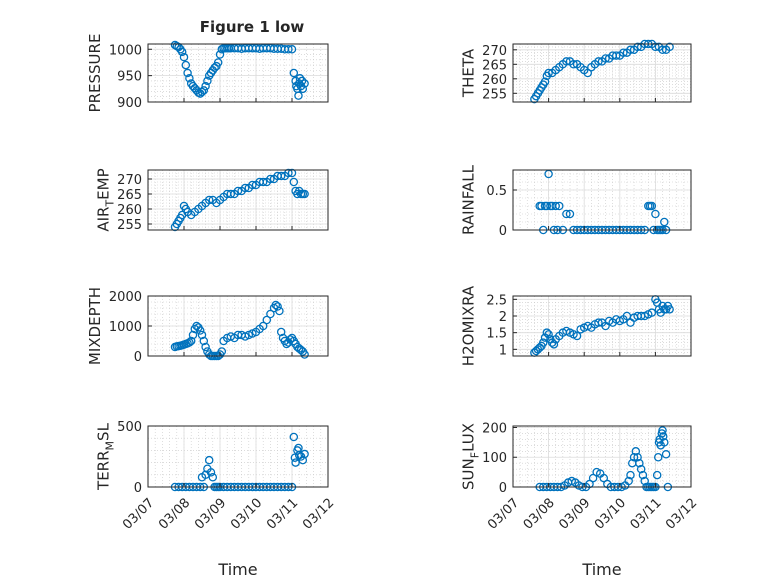  I want to click on y-tick-label: 2000, so click(125, 297).